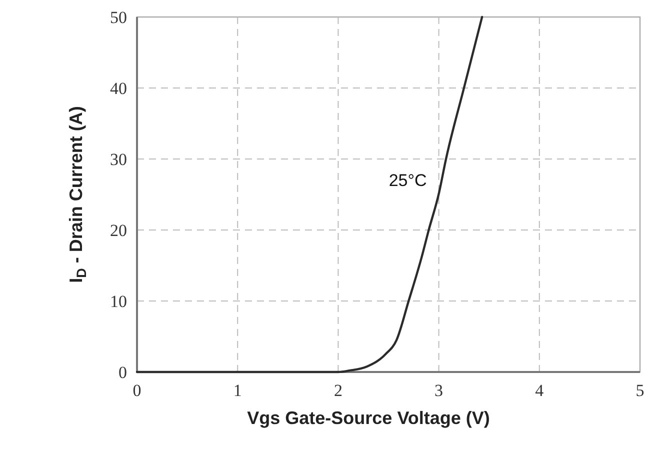  Describe the element at coordinates (237, 390) in the screenshot. I see `x-tick-label: 1` at that location.